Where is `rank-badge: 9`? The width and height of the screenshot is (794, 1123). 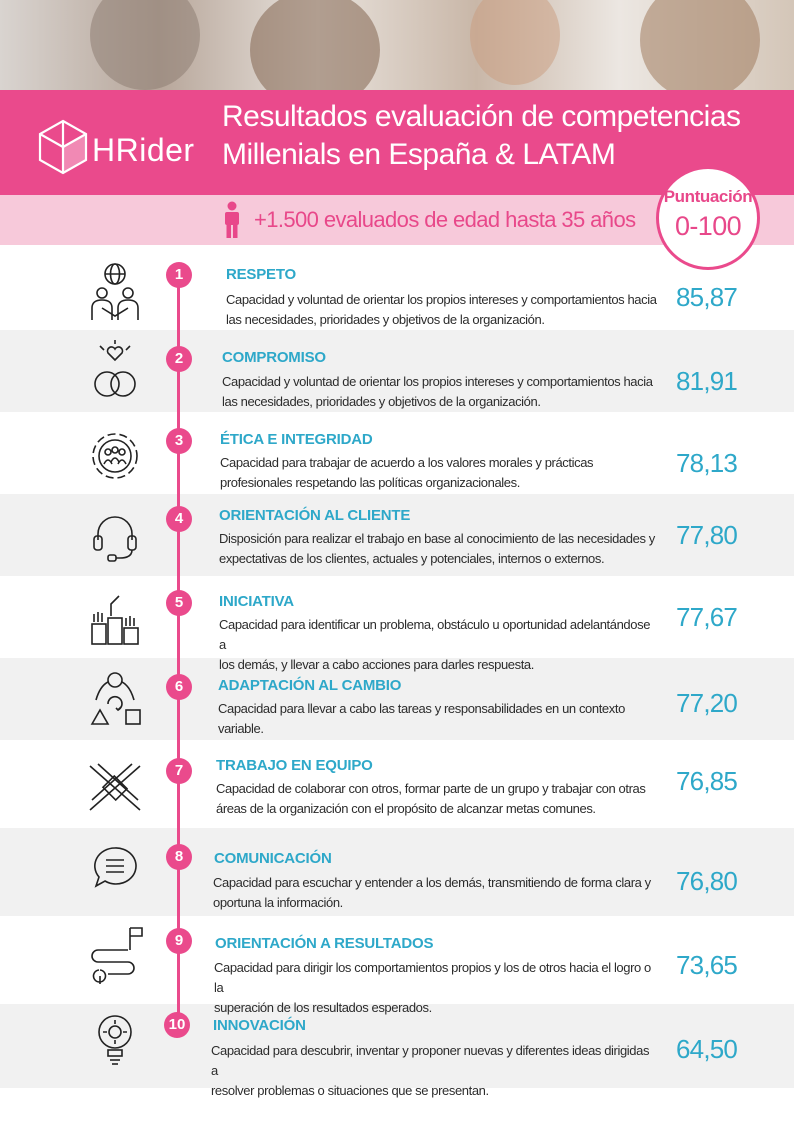 rank-badge: 9 is located at coordinates (179, 941).